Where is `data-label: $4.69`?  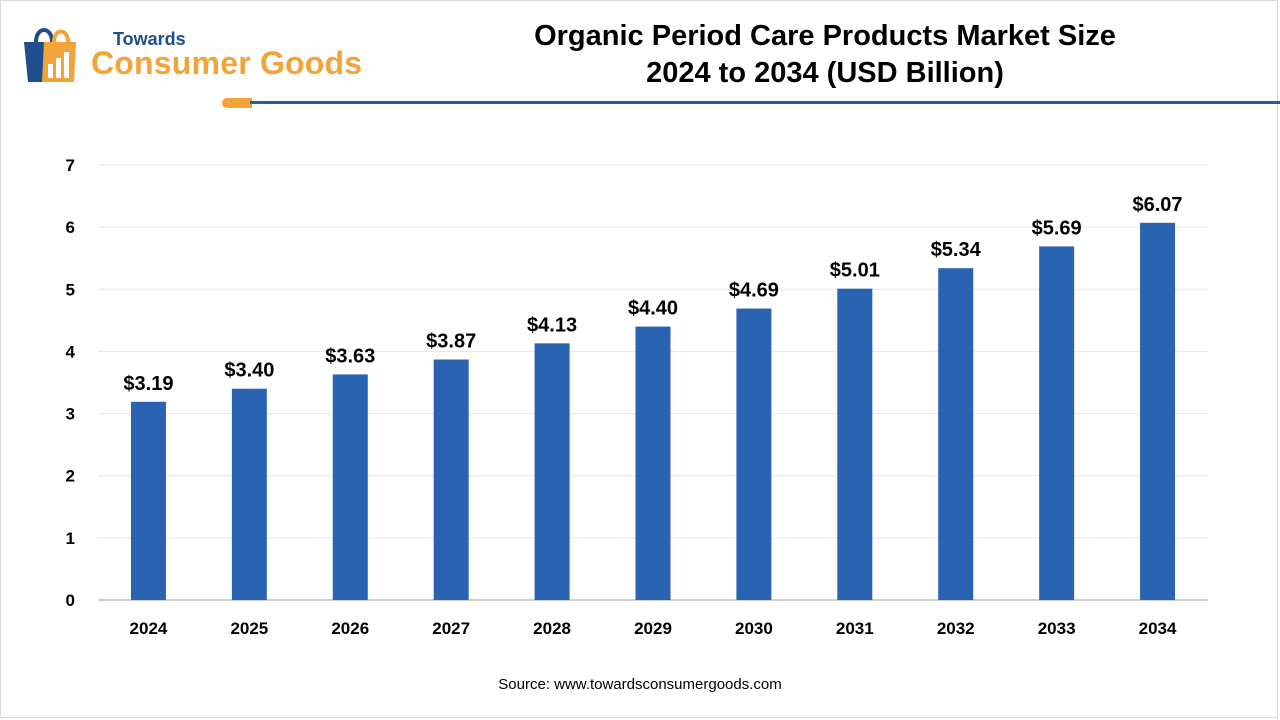 data-label: $4.69 is located at coordinates (754, 291).